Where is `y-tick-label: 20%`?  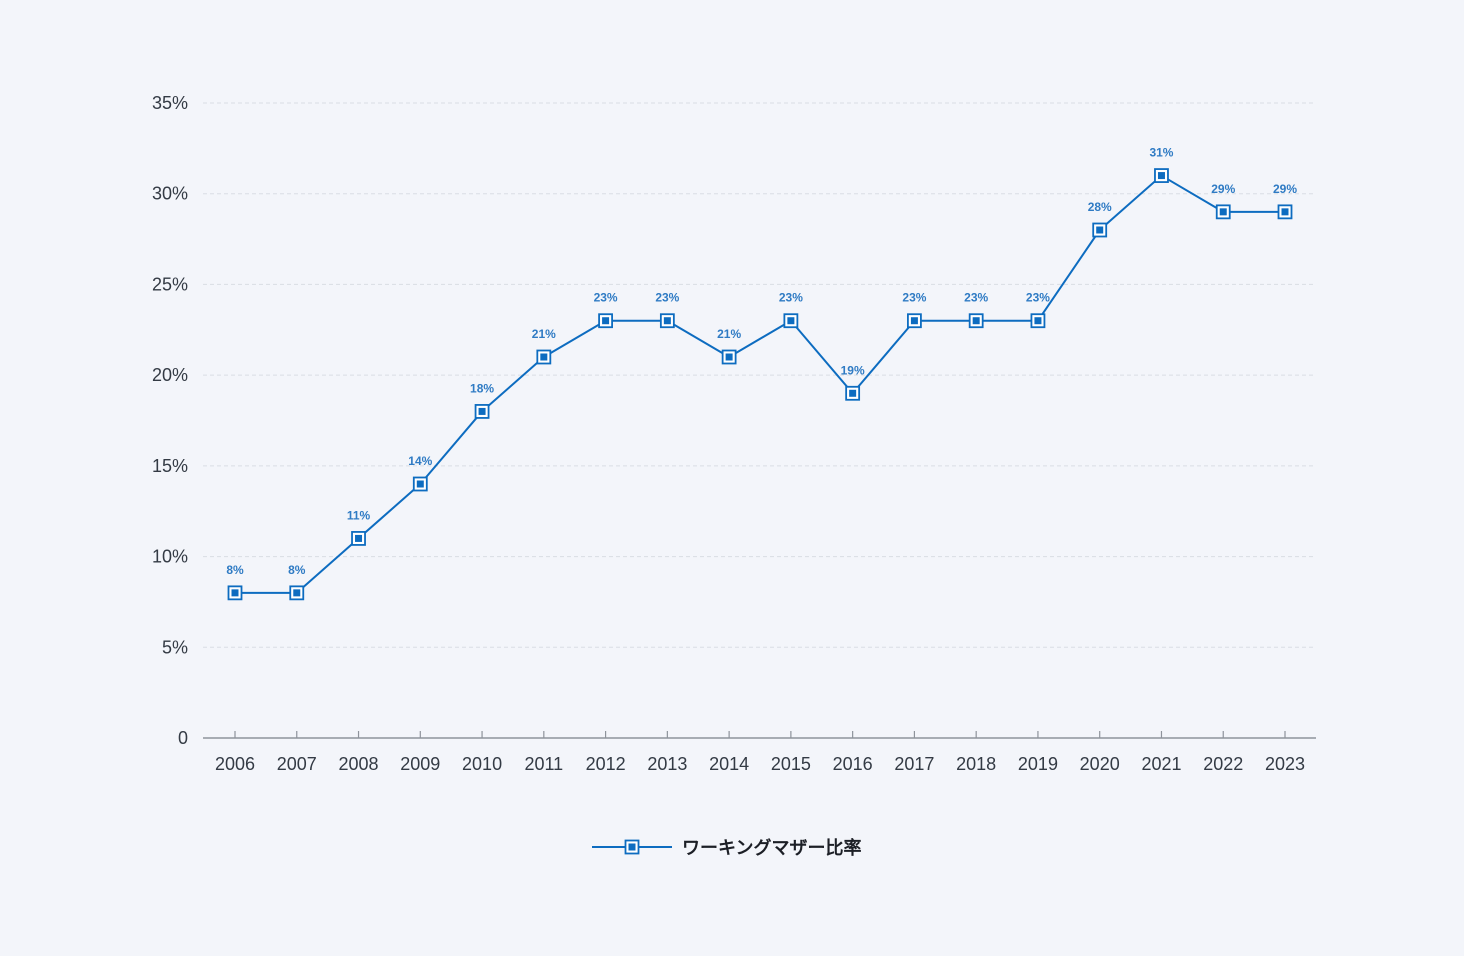 y-tick-label: 20% is located at coordinates (170, 375).